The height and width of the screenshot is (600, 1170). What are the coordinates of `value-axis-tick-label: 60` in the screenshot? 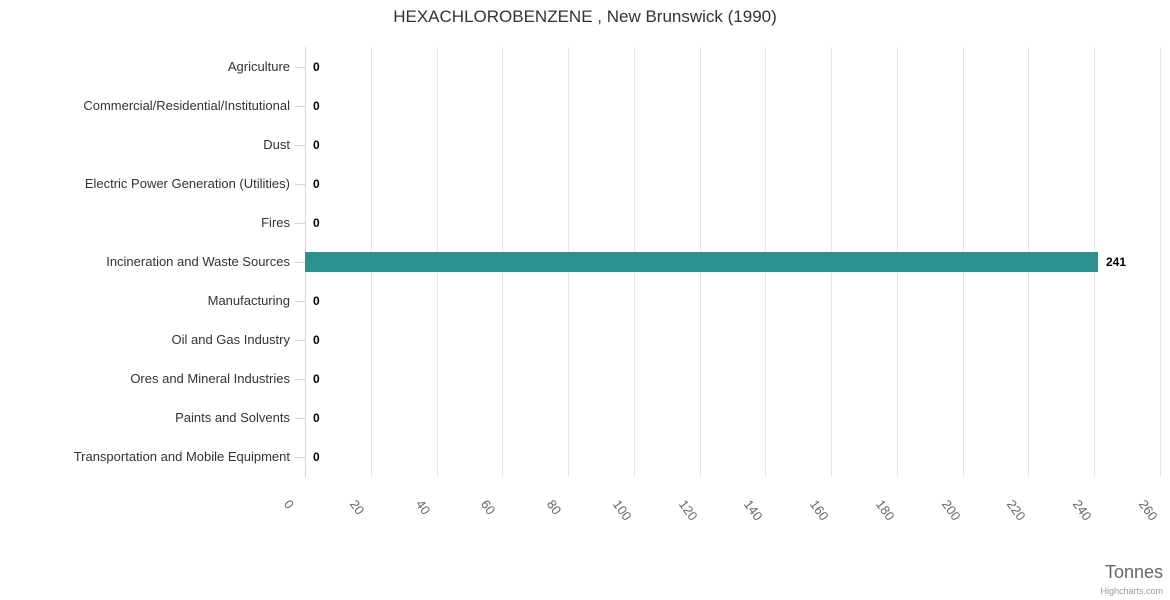 It's located at (488, 507).